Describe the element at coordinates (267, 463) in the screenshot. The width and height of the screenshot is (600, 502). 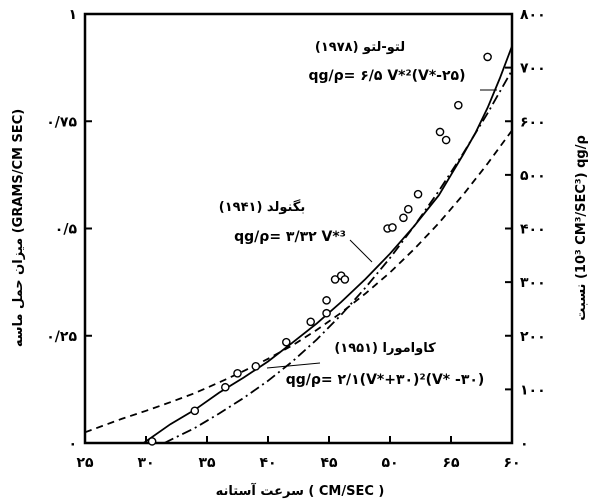
I see `x-tick-label: ۴۰` at that location.